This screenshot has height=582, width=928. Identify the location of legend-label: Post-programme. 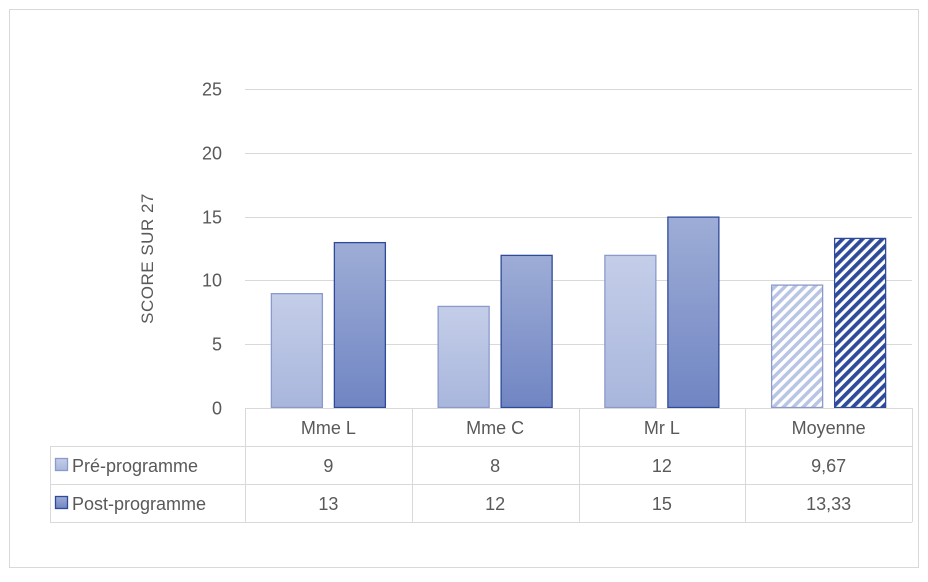
(139, 504).